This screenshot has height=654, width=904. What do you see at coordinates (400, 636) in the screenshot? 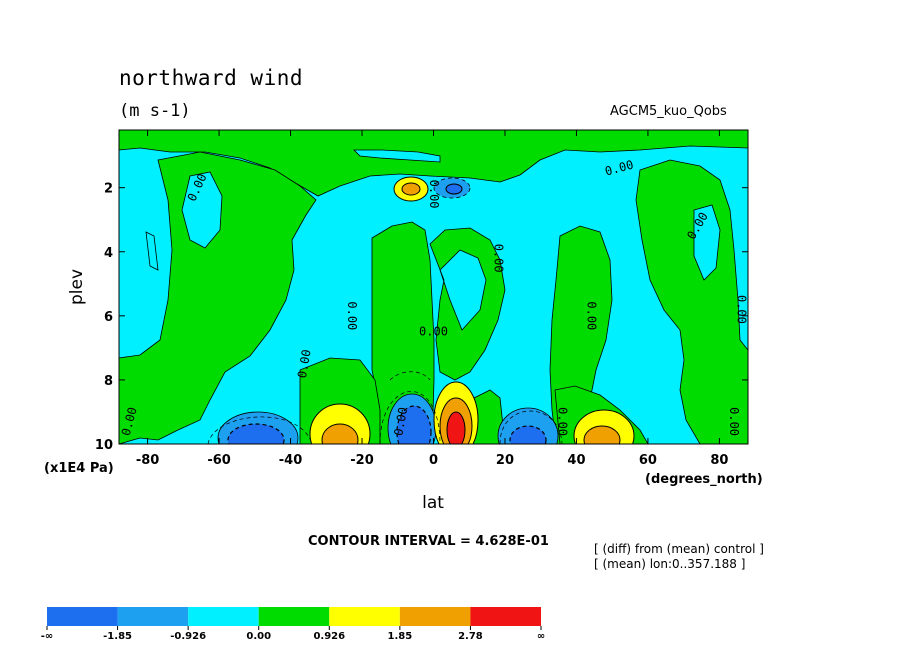
I see `colorbar-label: 1.85` at bounding box center [400, 636].